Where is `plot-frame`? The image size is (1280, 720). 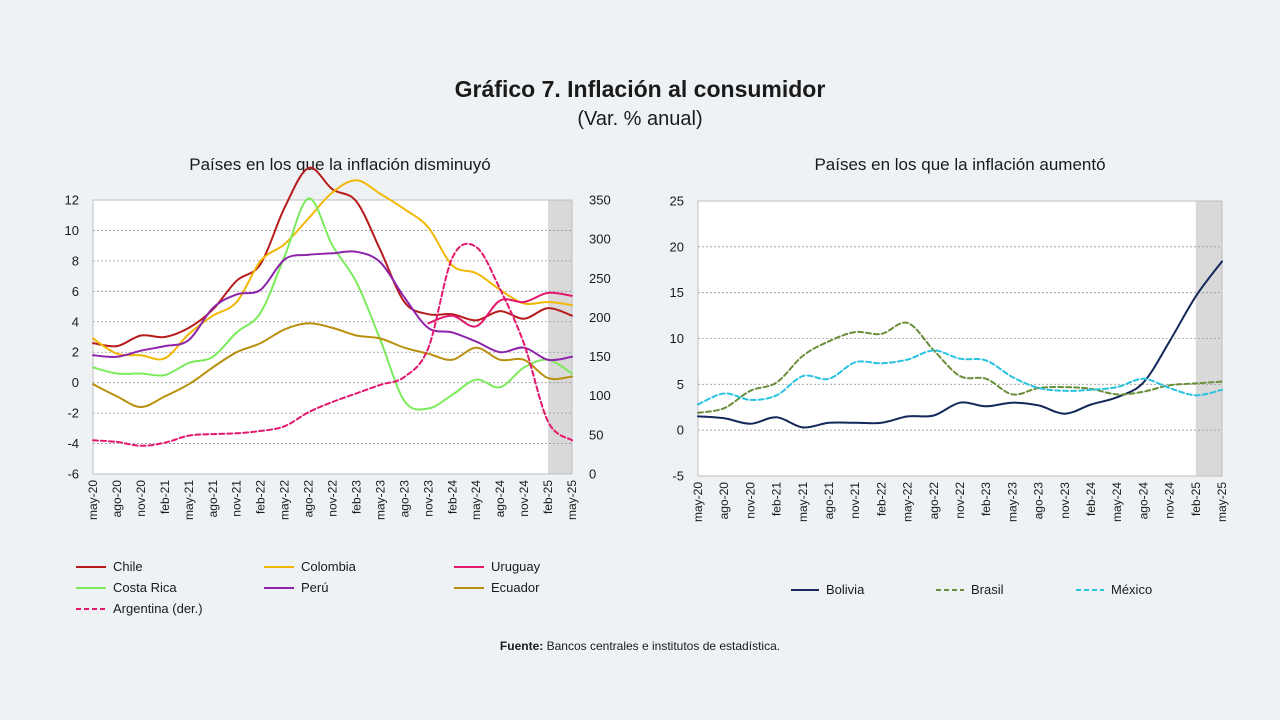
plot-frame is located at coordinates (332, 337).